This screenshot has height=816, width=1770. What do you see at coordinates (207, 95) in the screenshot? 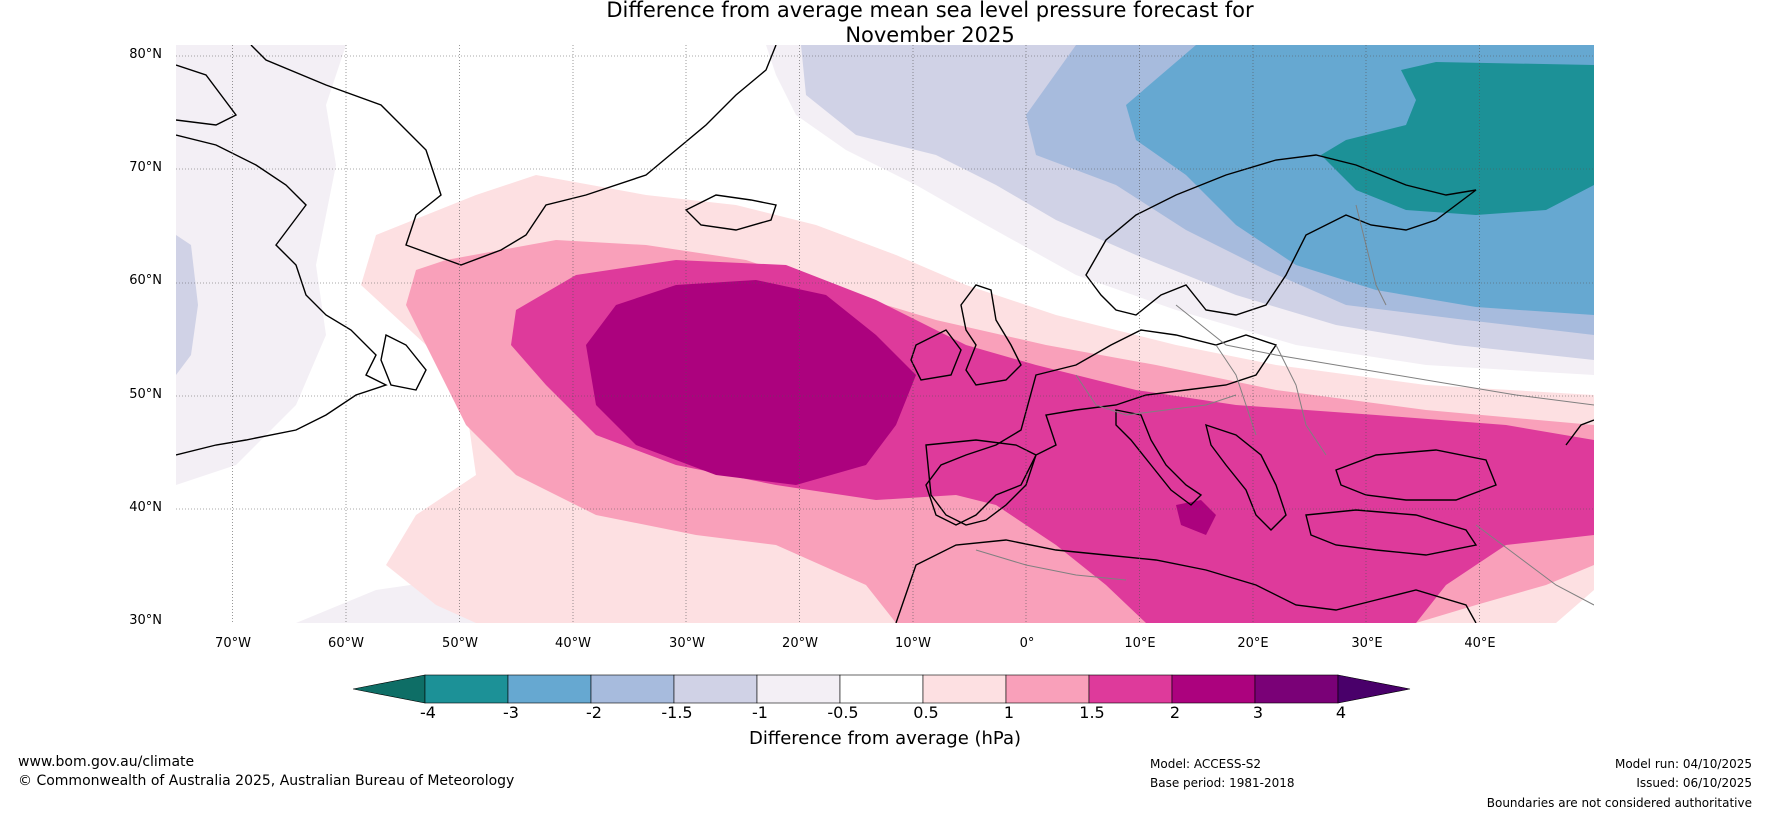
I see `coast-baffin` at bounding box center [207, 95].